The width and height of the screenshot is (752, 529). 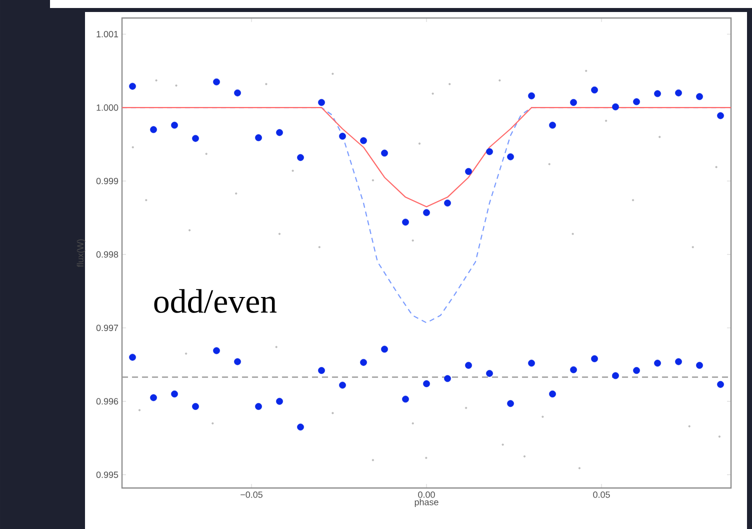 I want to click on y-tick-label: 0.997, so click(x=107, y=328).